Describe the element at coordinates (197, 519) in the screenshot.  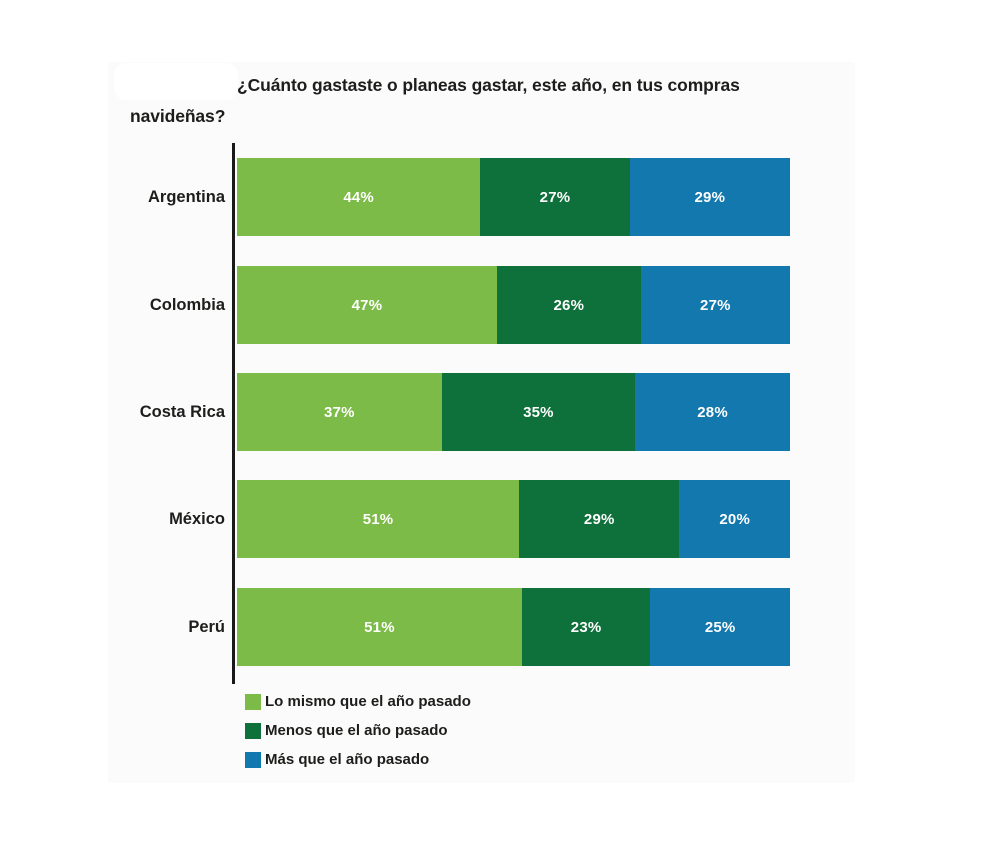
I see `category-label: México` at that location.